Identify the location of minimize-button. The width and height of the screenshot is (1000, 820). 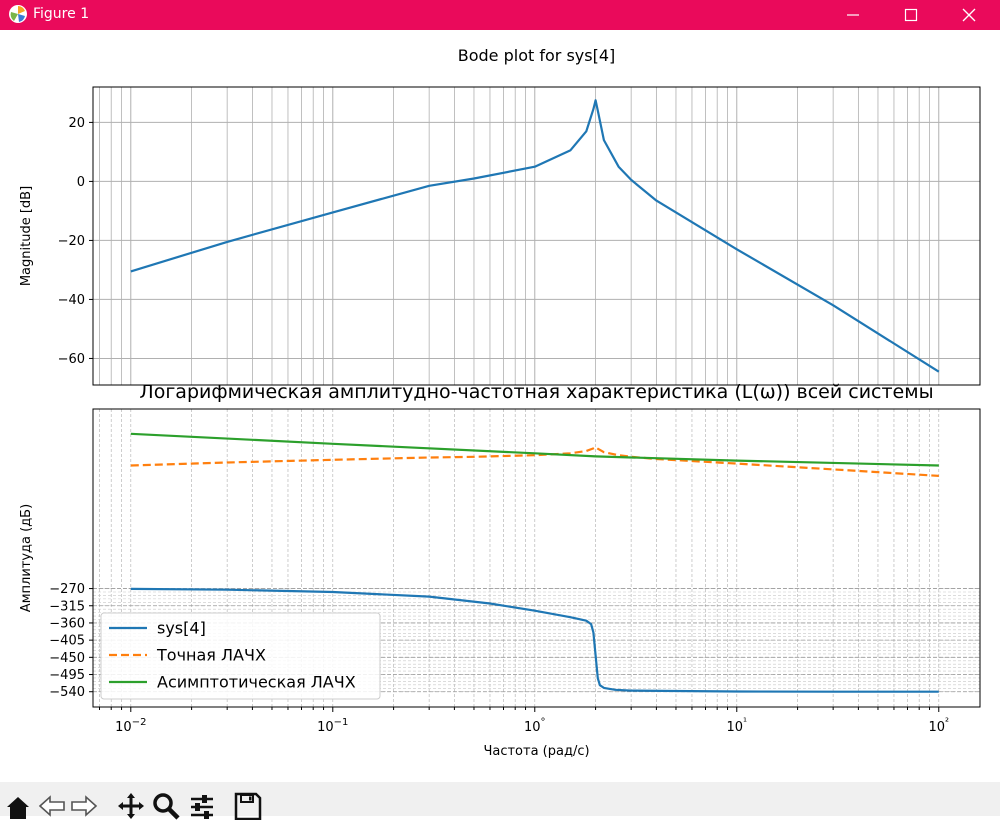
(853, 15).